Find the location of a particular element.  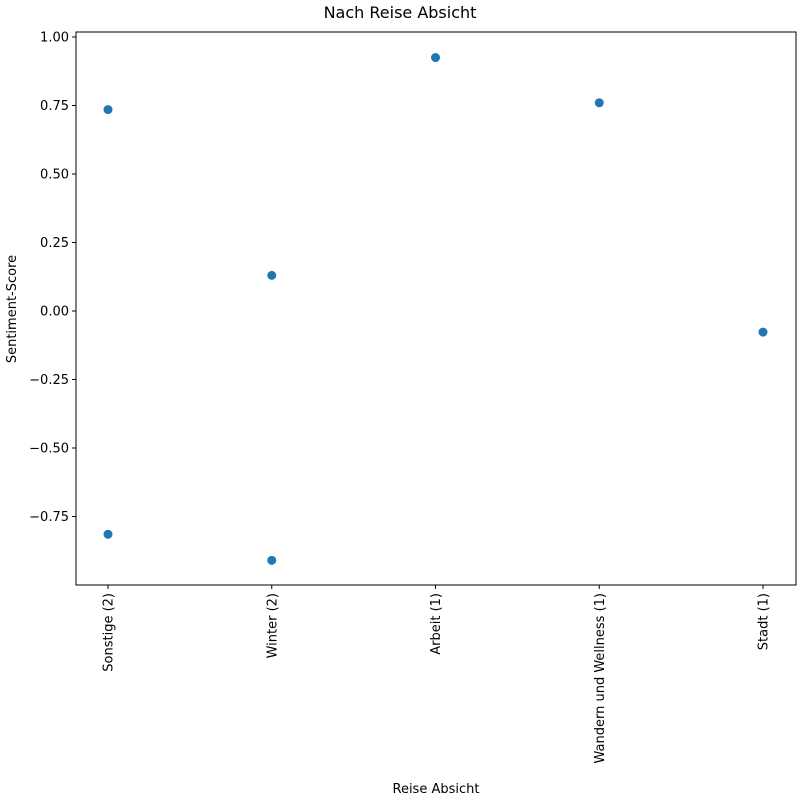

x-tick-label: Wandern und Wellness (1) is located at coordinates (600, 678).